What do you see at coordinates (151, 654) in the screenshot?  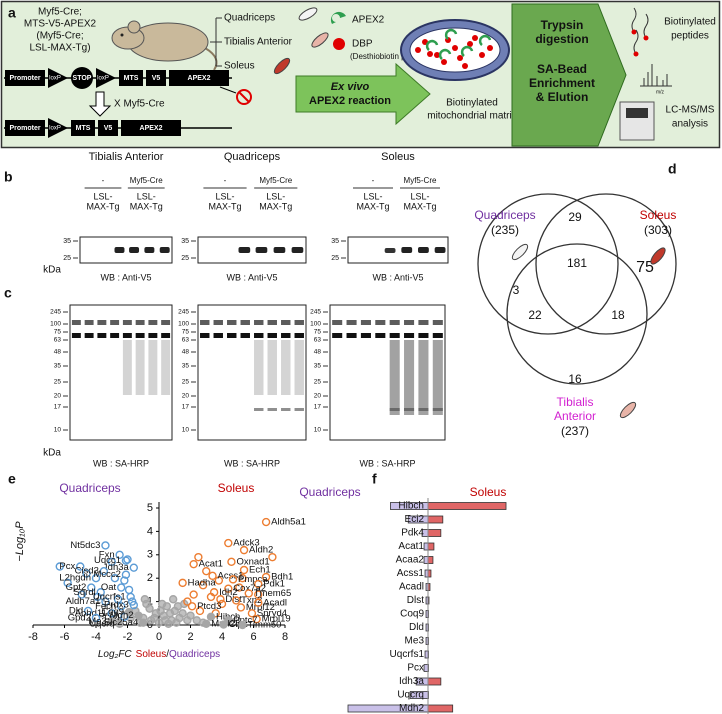 I see `x-axis-label-part: Soleus` at bounding box center [151, 654].